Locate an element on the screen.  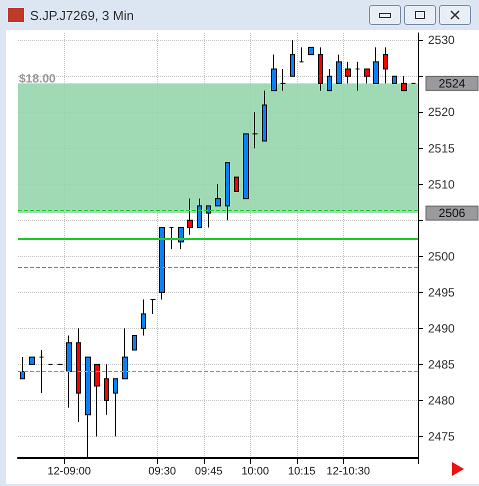
y-tick-label: 2485 is located at coordinates (442, 364).